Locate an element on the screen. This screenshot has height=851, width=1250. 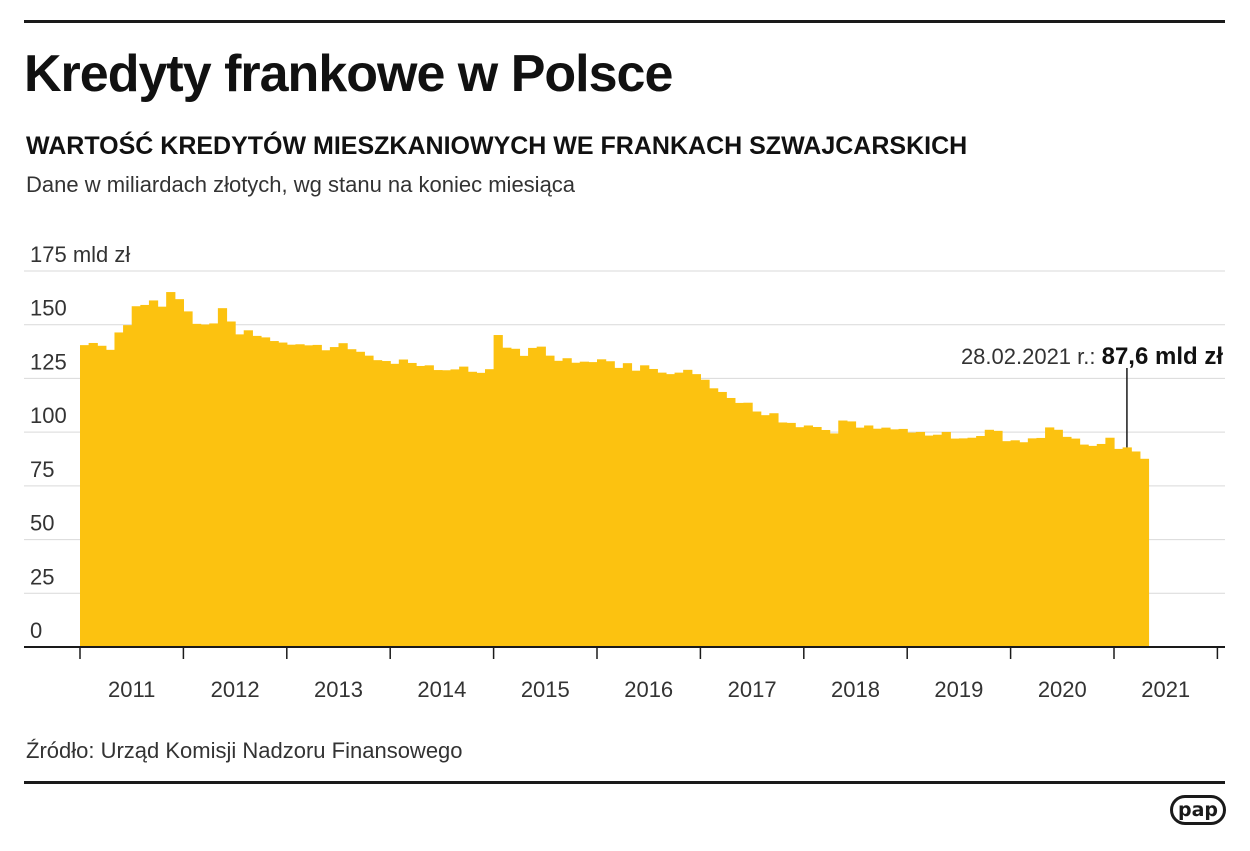
x-tick-label: 2021 is located at coordinates (1165, 689).